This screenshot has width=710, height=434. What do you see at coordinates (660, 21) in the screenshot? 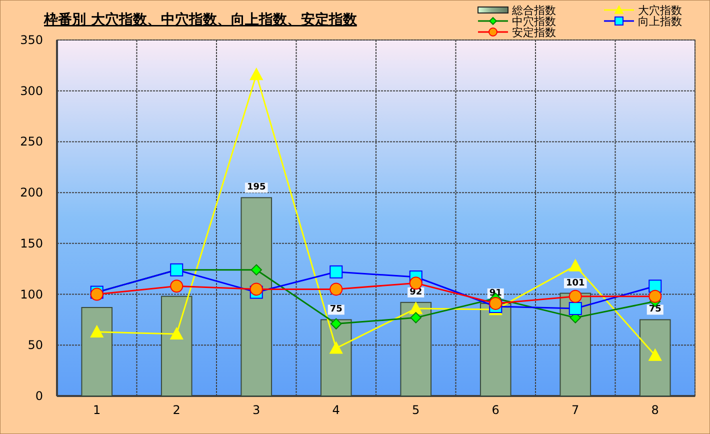
I see `legend-label: 向上指数` at bounding box center [660, 21].